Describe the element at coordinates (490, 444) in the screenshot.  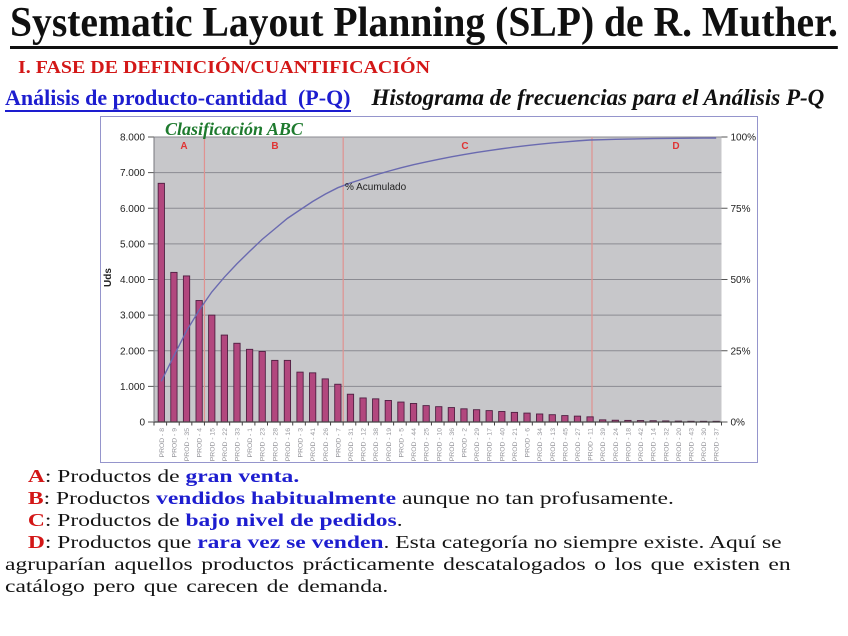
I see `svg-text: PROD - 17` at that location.